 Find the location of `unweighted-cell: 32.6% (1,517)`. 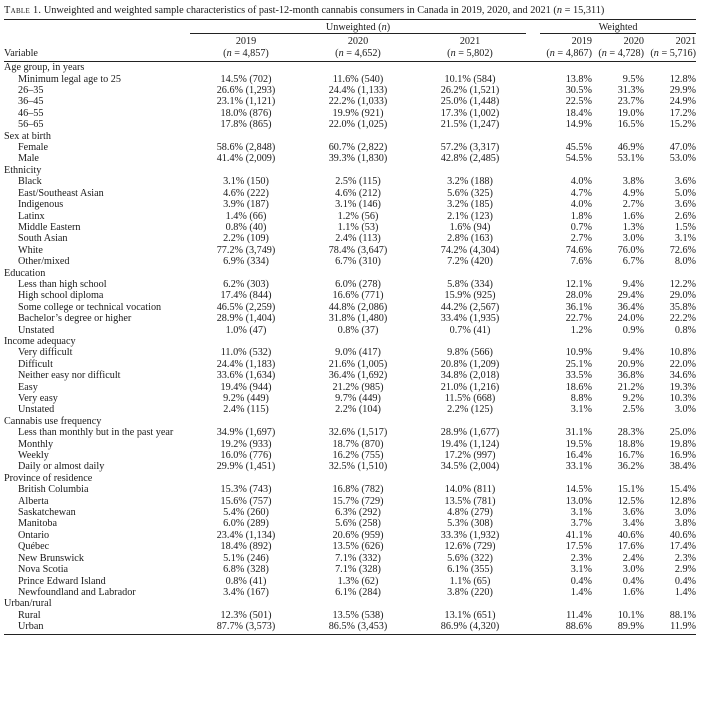

unweighted-cell: 32.6% (1,517) is located at coordinates (358, 433).